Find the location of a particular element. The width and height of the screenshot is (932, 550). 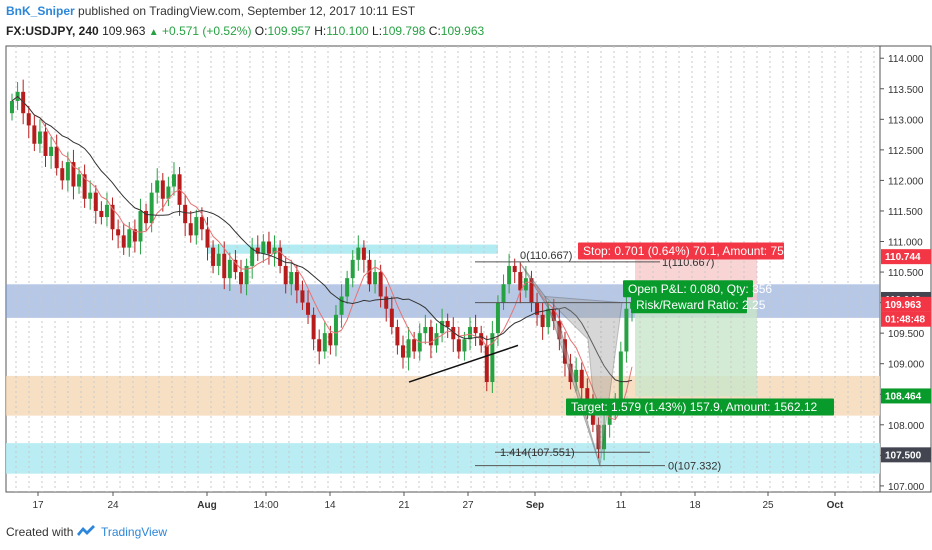

price-tick-label: 111.500 is located at coordinates (905, 212).